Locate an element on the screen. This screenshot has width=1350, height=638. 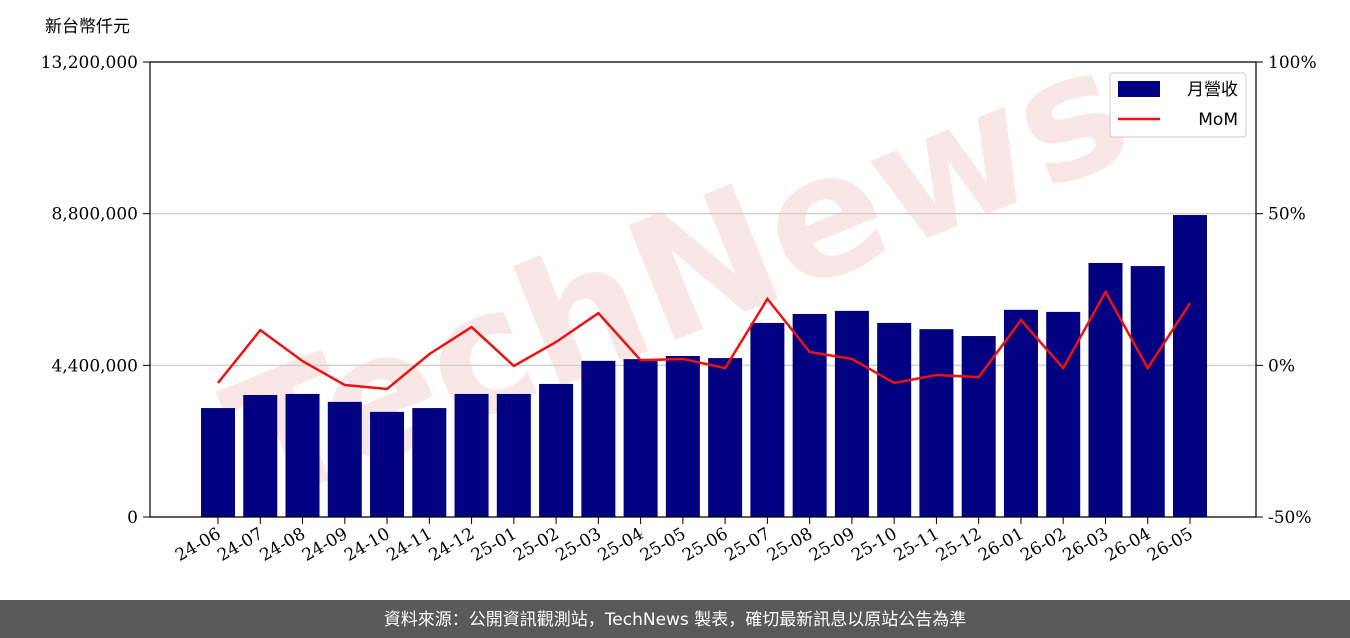
x-tick-label: 25-05 is located at coordinates (663, 545).